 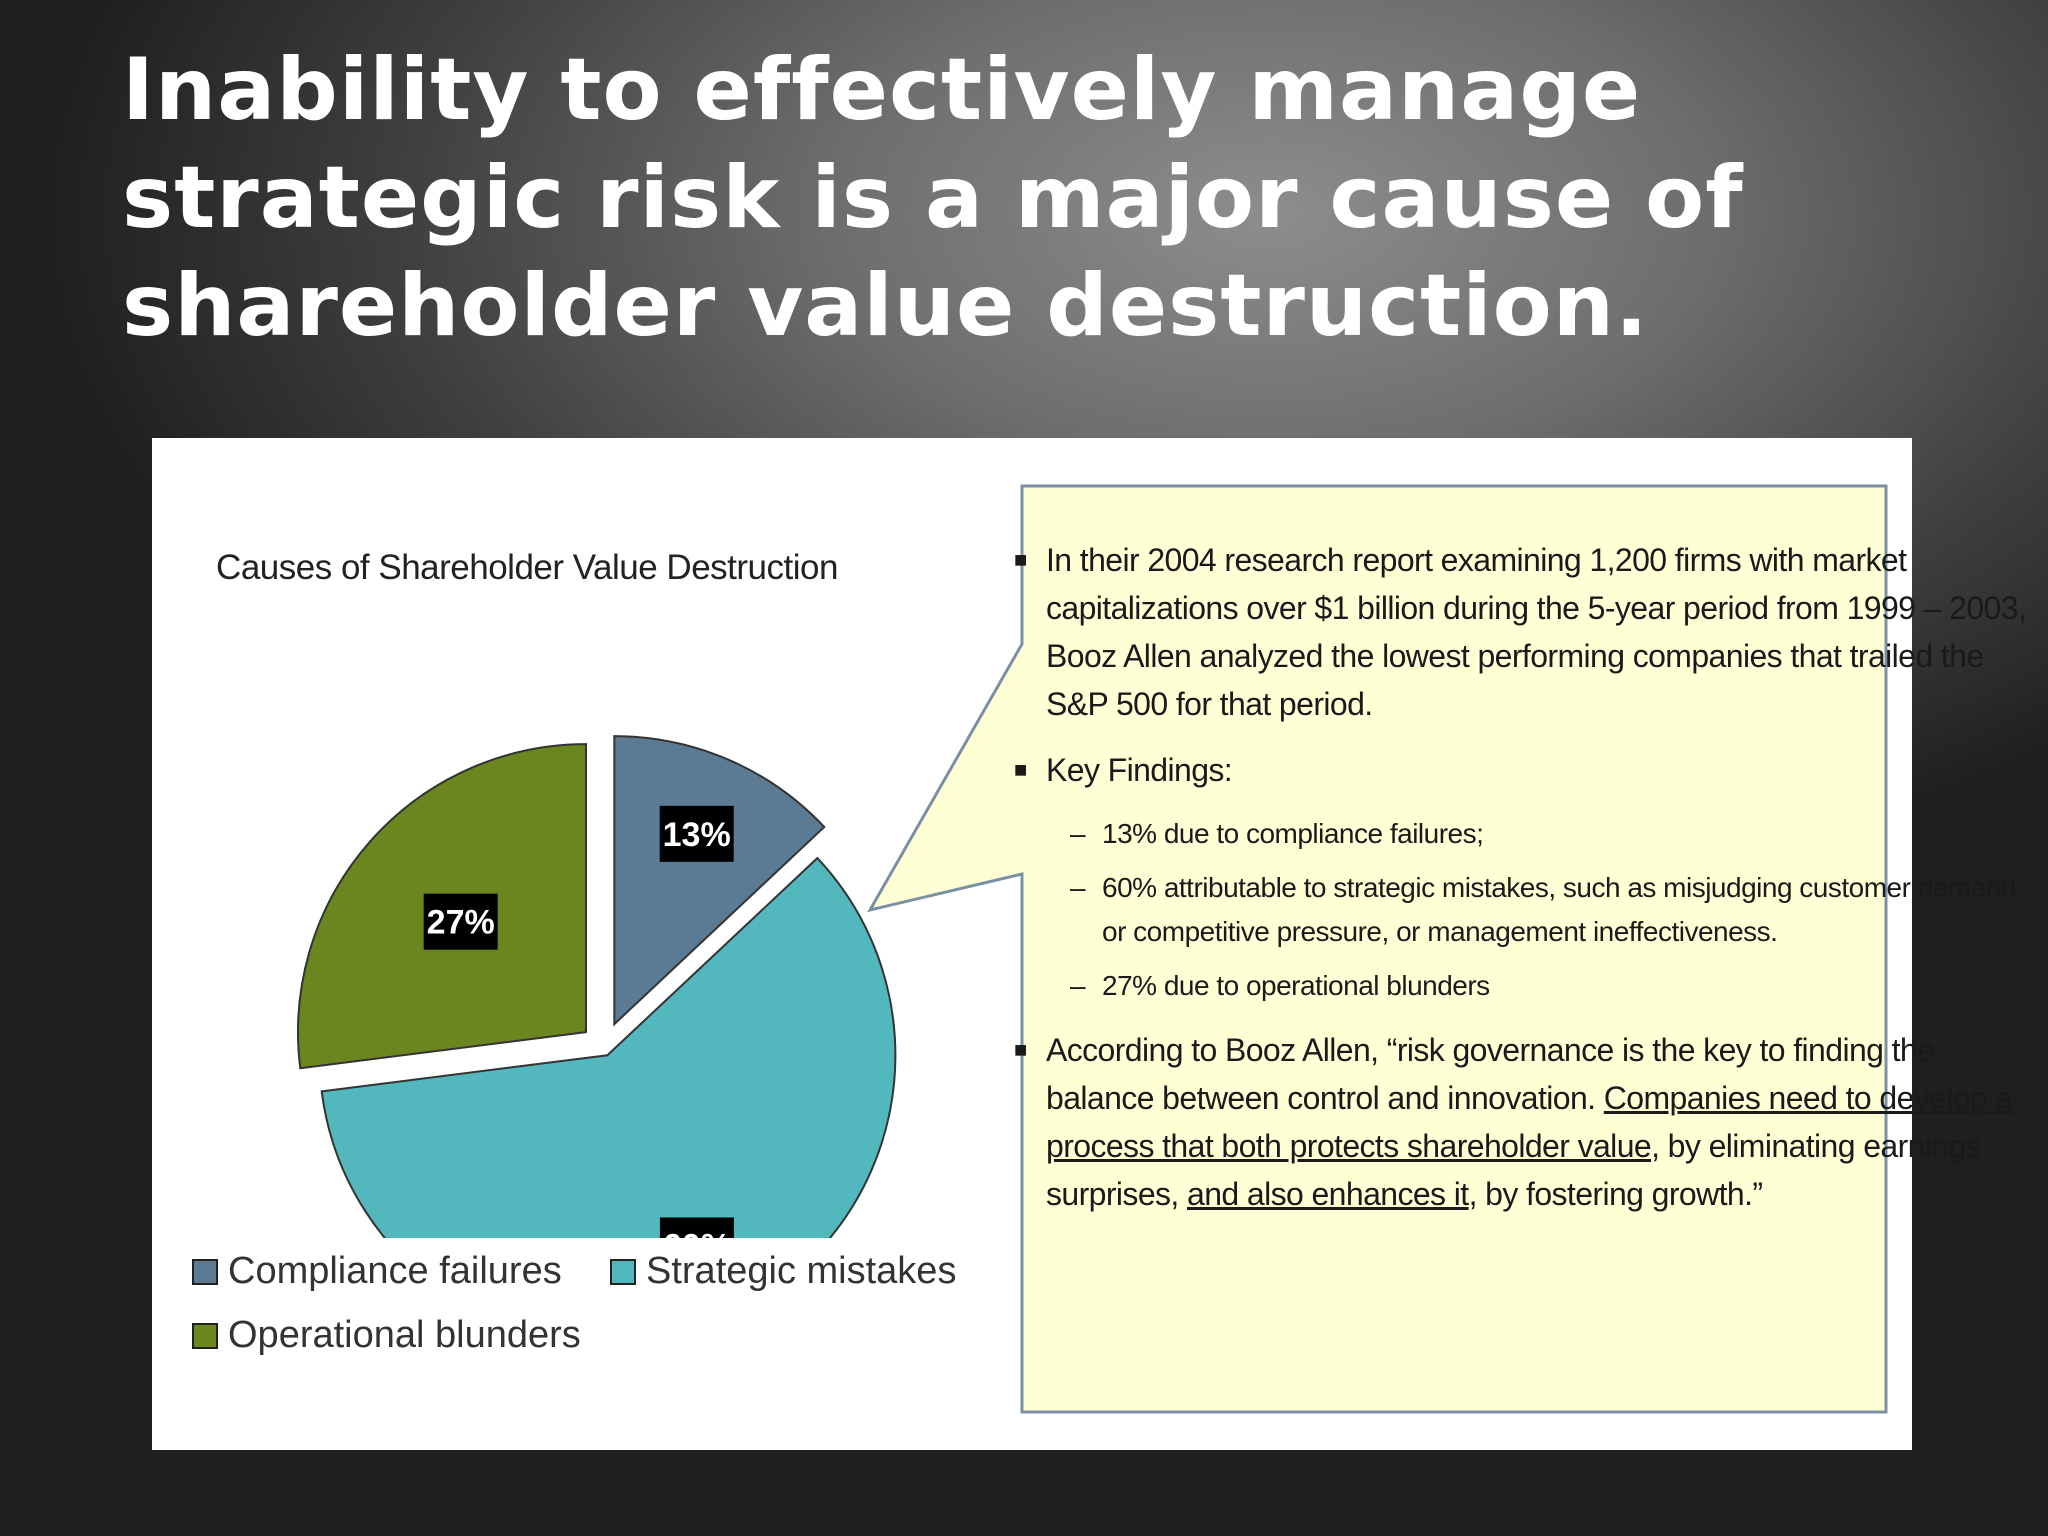 I want to click on legend-item-compliance: Compliance failures, so click(x=377, y=1271).